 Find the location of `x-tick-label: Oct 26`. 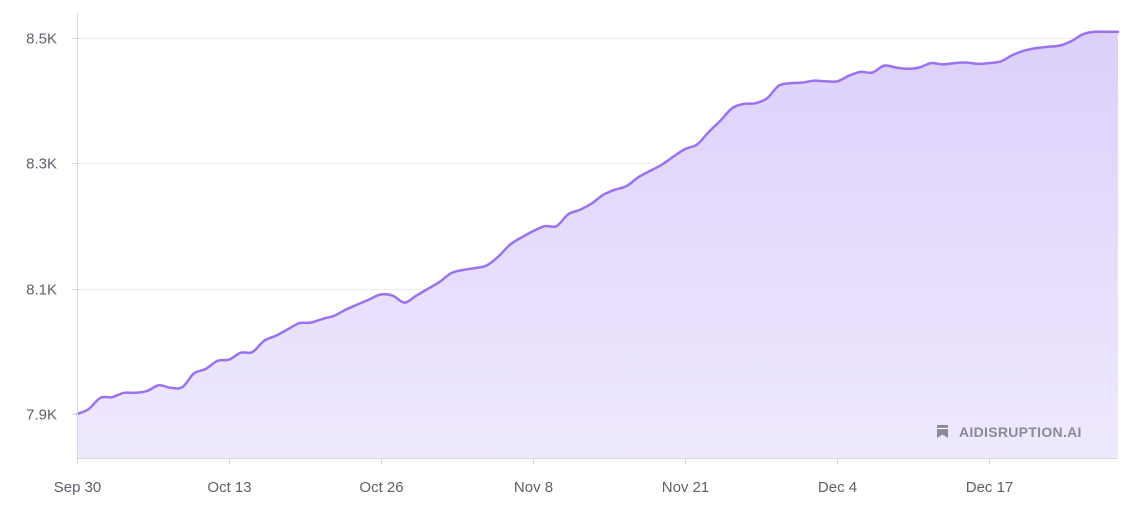

x-tick-label: Oct 26 is located at coordinates (381, 487).